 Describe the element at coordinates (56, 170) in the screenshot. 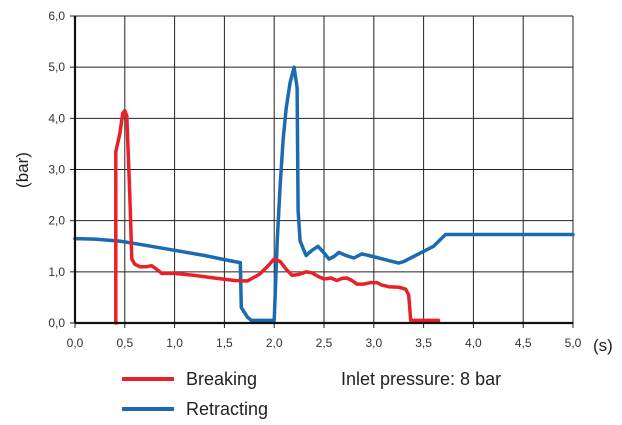

I see `y-tick-label: 3,0` at that location.